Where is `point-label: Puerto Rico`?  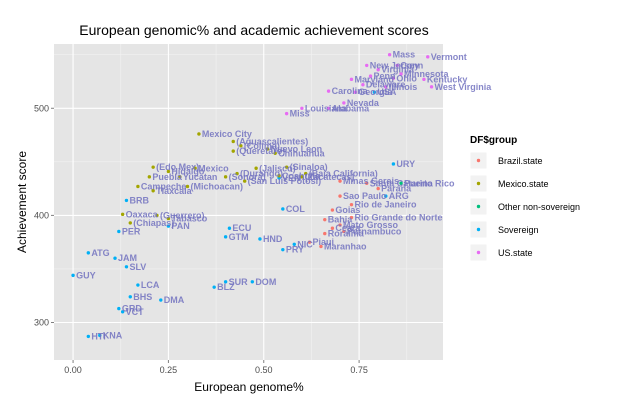 point-label: Puerto Rico is located at coordinates (429, 183).